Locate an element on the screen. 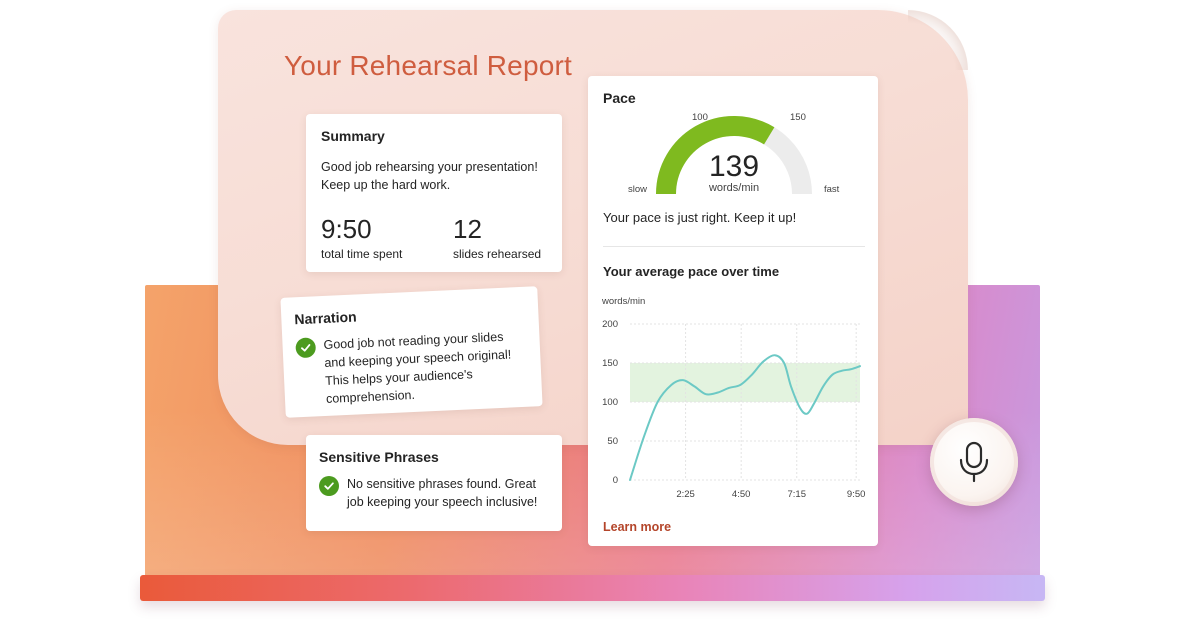 This screenshot has width=1200, height=630. pace-heading: Pace is located at coordinates (619, 98).